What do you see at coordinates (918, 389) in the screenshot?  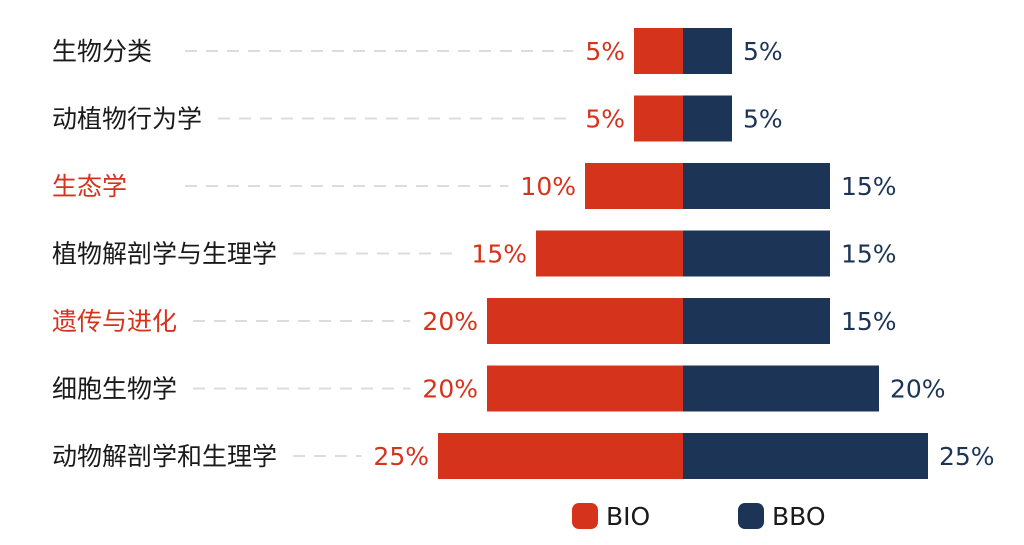 I see `bbo-value-label: 20%` at bounding box center [918, 389].